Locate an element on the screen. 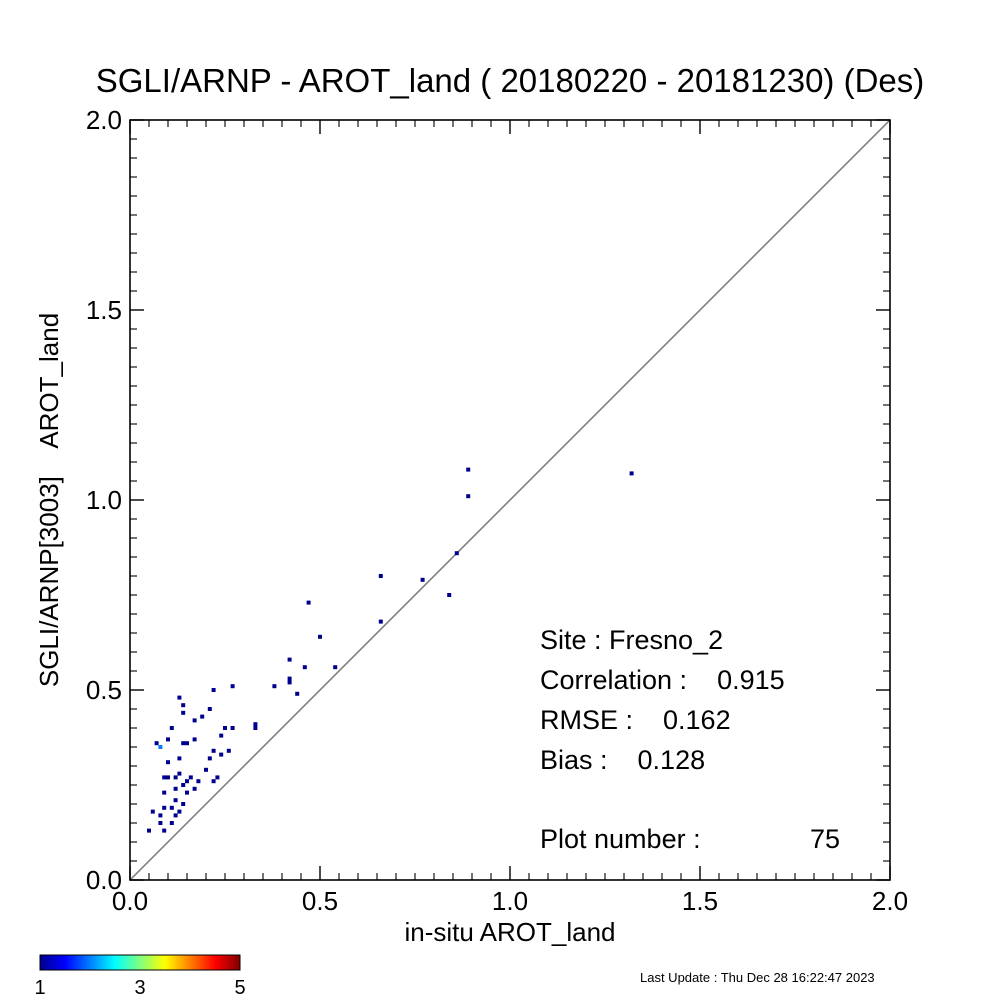  colorbar-ticks: 1 3 5 is located at coordinates (139, 988).